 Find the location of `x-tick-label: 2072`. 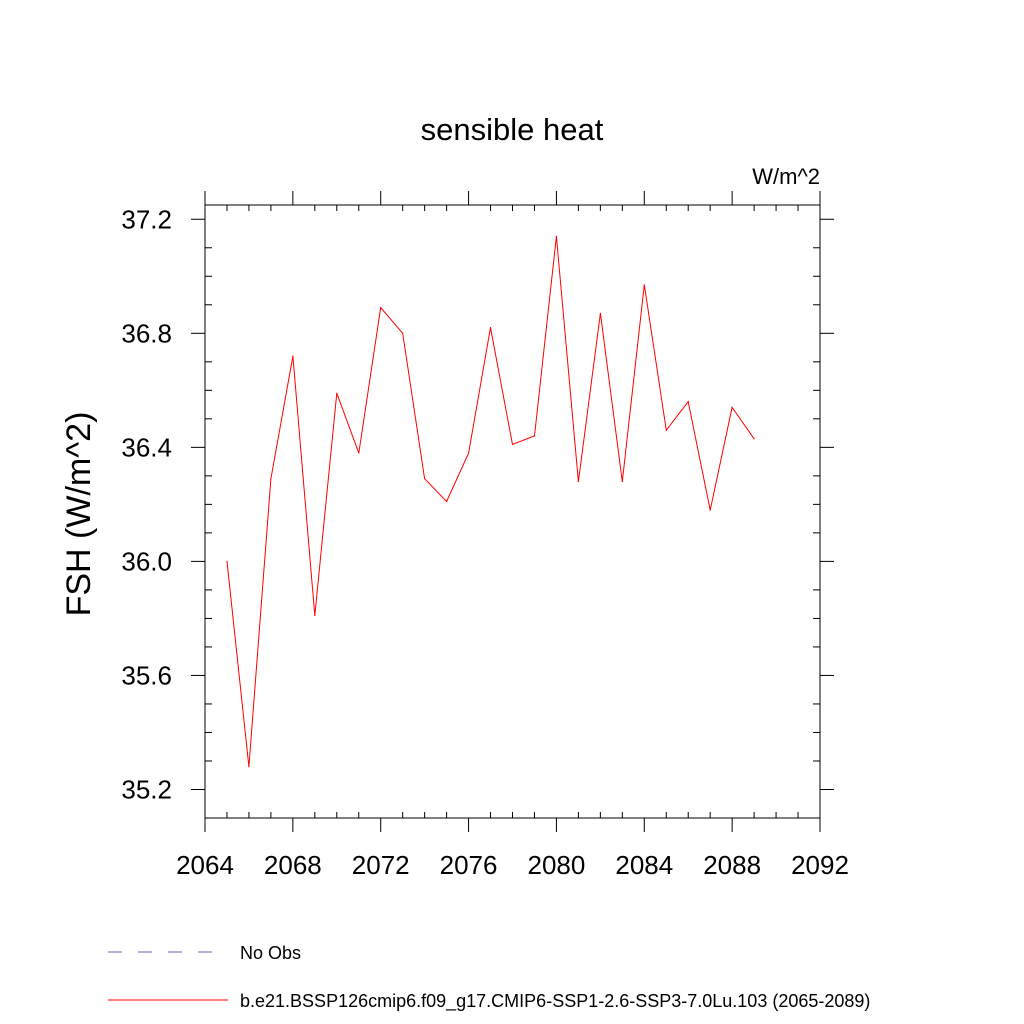

x-tick-label: 2072 is located at coordinates (381, 865).